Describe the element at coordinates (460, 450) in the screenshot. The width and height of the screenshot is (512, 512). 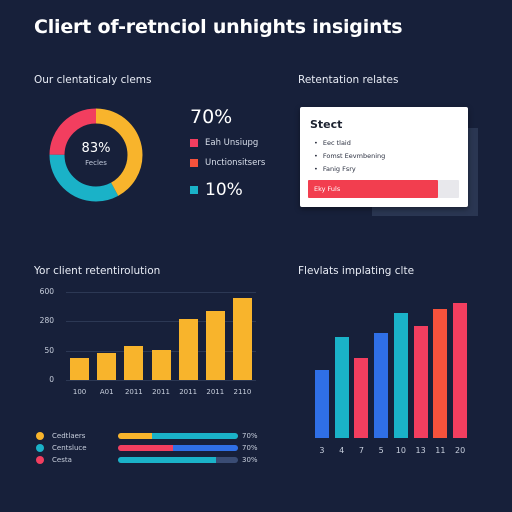
I see `x-tick-label: 20` at that location.